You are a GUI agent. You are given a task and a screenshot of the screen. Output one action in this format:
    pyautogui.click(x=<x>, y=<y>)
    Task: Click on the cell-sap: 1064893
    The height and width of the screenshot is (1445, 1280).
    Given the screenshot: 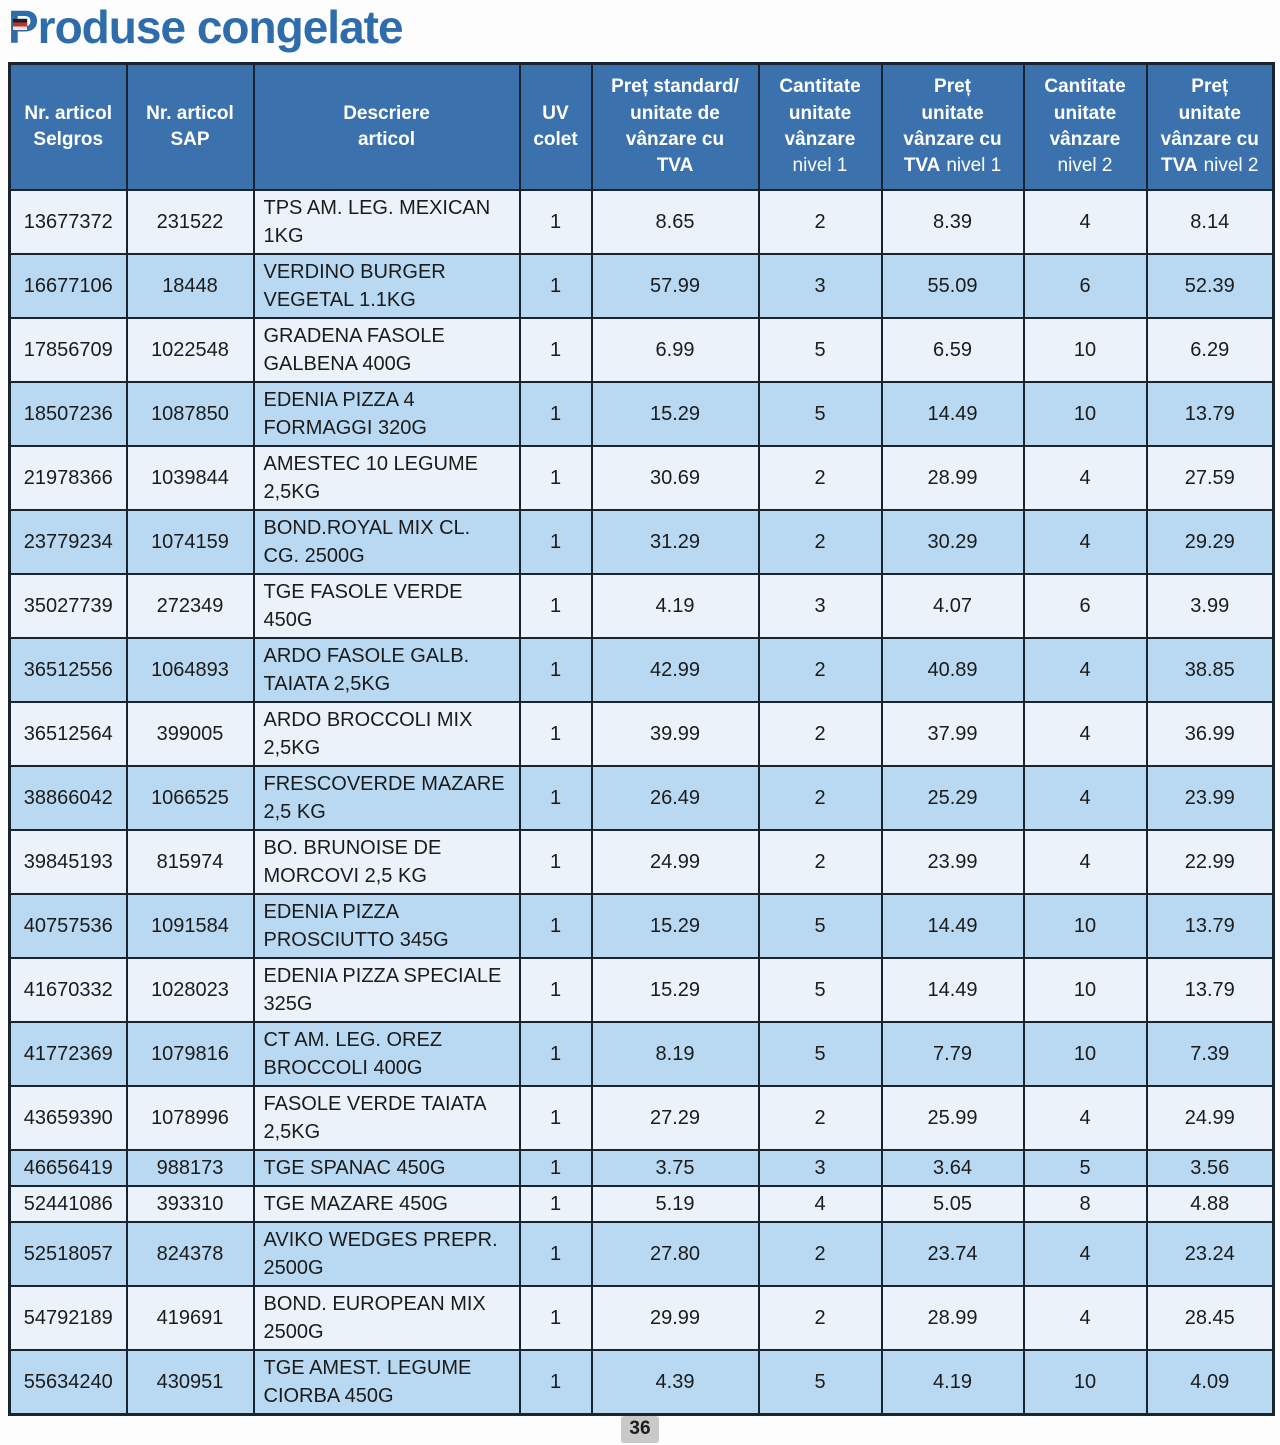 What is the action you would take?
    pyautogui.click(x=190, y=669)
    